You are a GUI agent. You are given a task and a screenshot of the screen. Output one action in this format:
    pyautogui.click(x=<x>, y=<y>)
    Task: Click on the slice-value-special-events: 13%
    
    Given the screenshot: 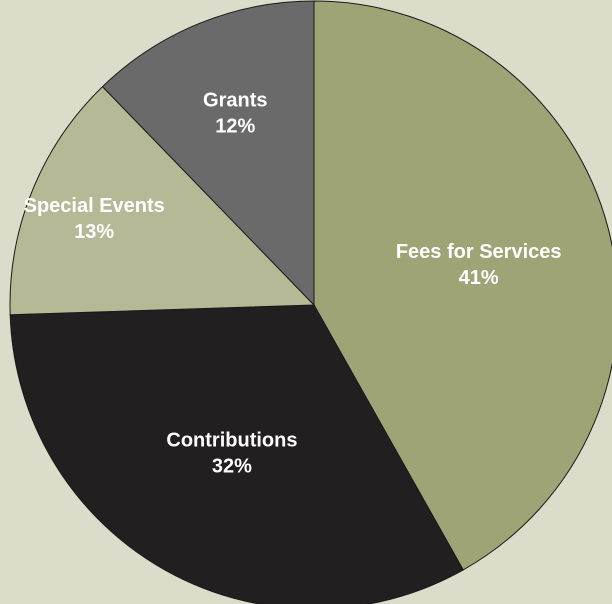 What is the action you would take?
    pyautogui.click(x=94, y=232)
    